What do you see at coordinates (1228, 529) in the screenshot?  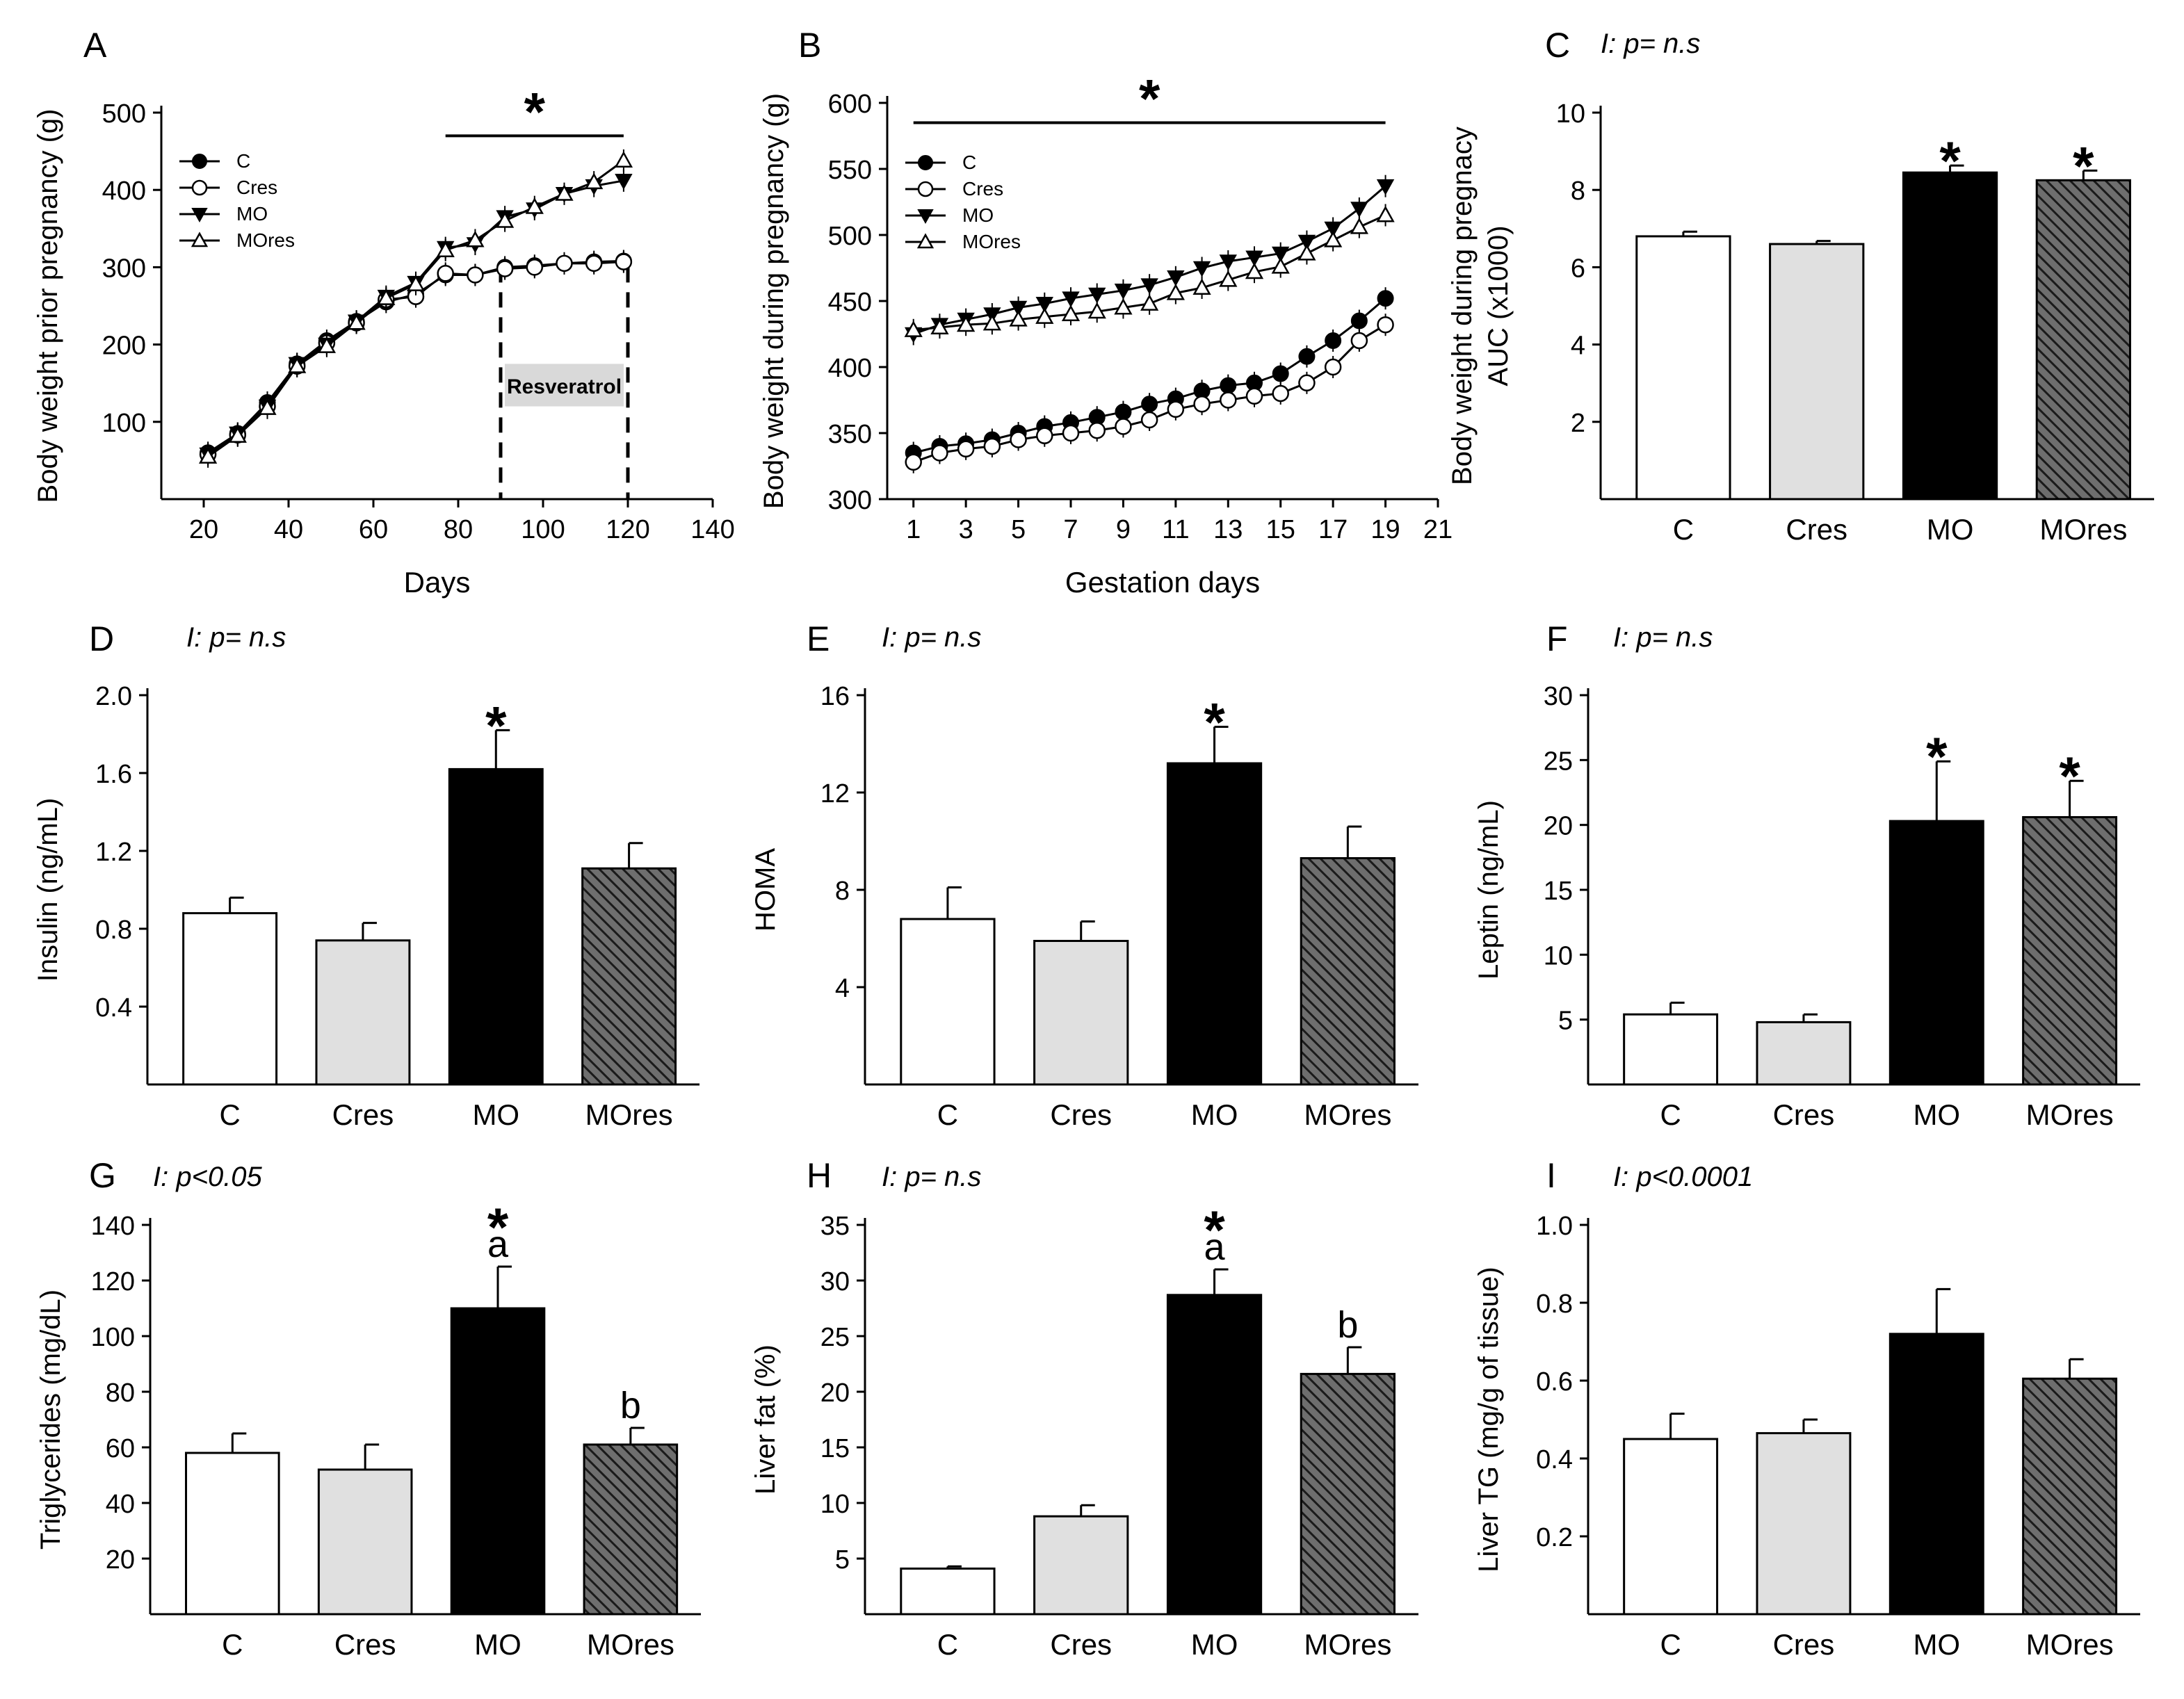 I see `x-tick-label: 13` at bounding box center [1228, 529].